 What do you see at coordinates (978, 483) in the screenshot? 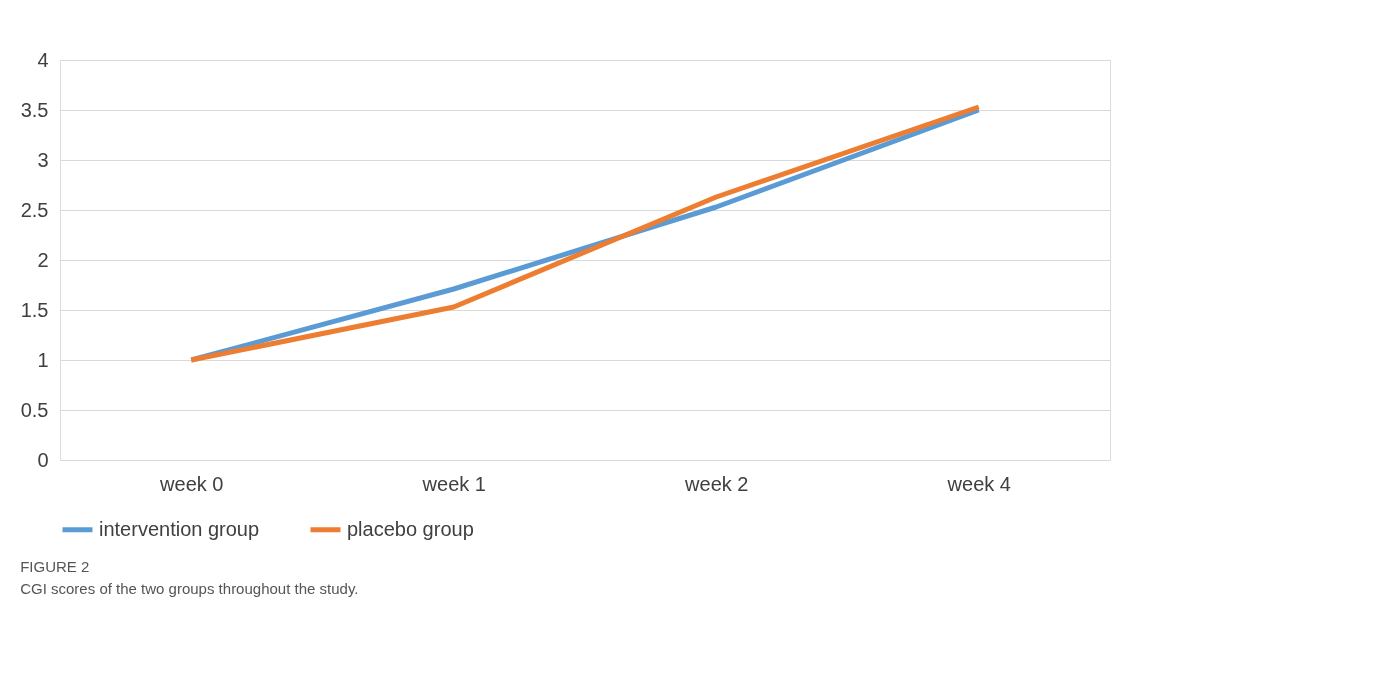
I see `x-tick-label: week 4` at bounding box center [978, 483].